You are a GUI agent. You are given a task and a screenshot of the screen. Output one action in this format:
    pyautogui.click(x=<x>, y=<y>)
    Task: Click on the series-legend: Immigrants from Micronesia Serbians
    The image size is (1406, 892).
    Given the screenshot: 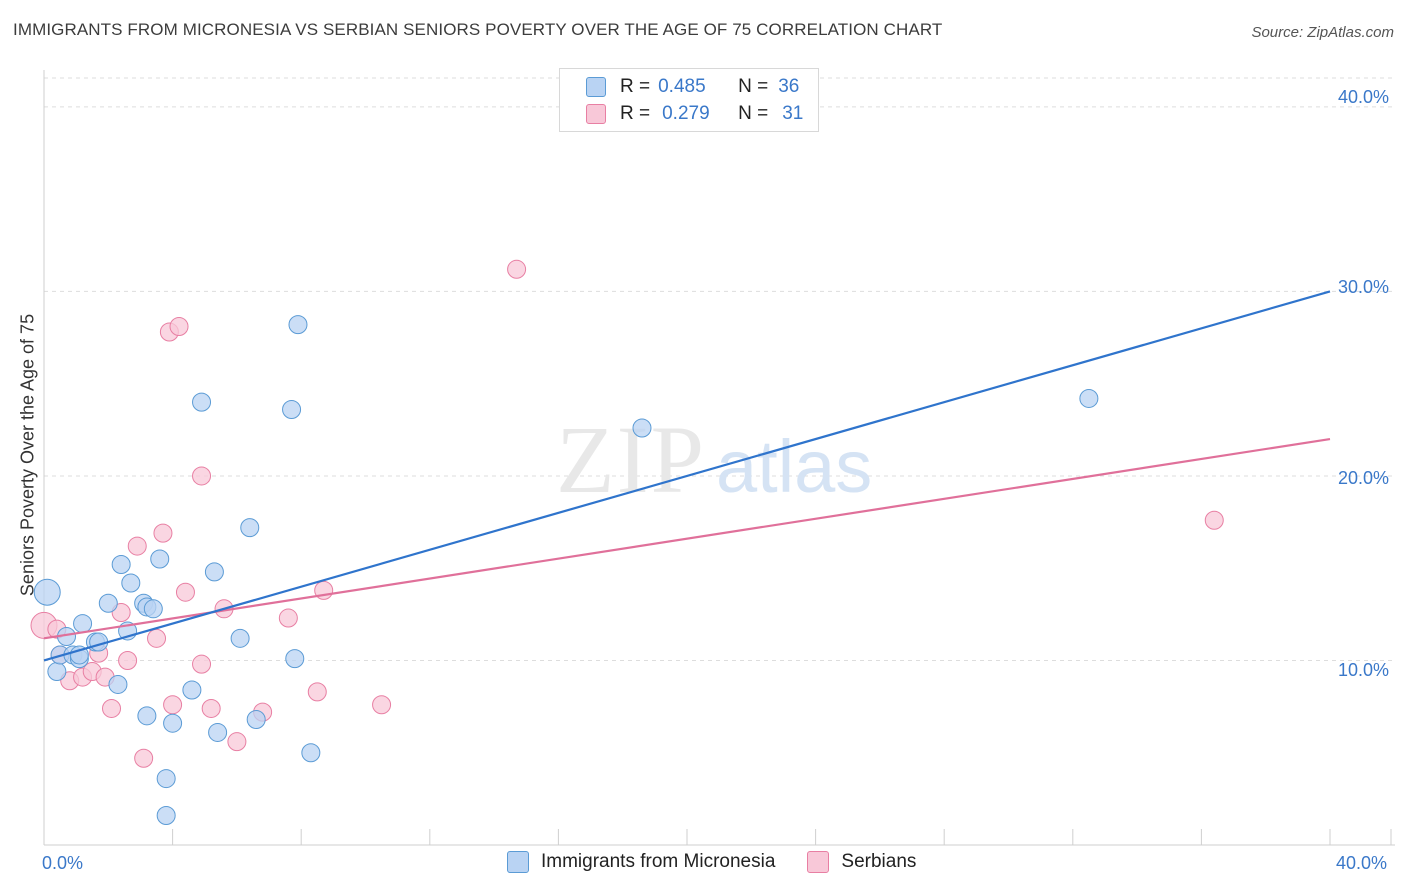 What is the action you would take?
    pyautogui.click(x=727, y=862)
    